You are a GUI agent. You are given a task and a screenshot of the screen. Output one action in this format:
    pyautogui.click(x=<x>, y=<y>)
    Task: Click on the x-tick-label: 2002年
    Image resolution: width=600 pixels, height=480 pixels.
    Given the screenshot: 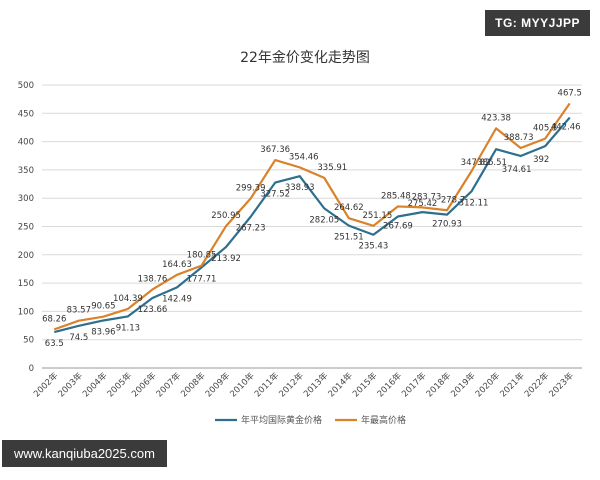 What is the action you would take?
    pyautogui.click(x=45, y=384)
    